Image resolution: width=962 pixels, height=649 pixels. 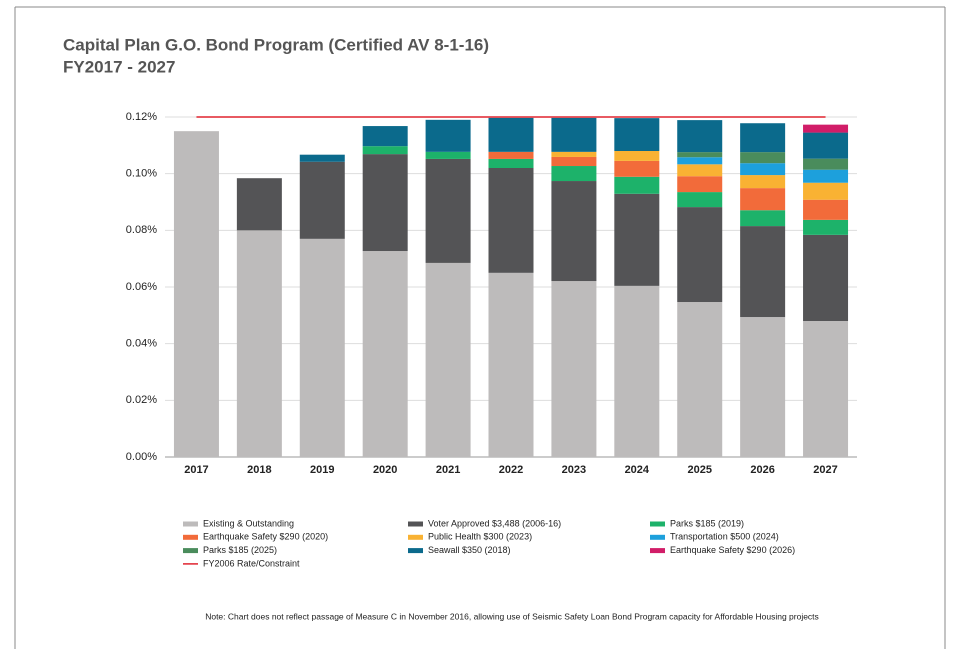 I want to click on legend-label: Existing & Outstanding, so click(x=248, y=523).